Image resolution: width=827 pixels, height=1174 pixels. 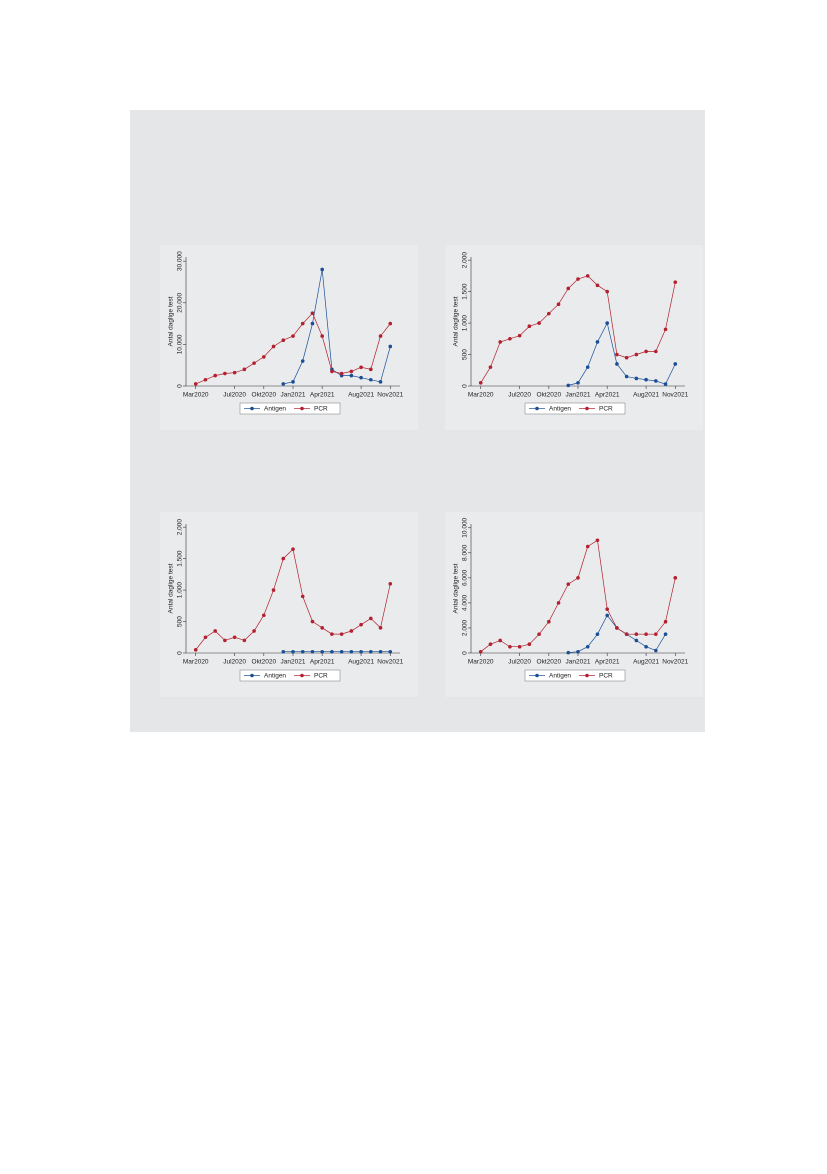 What do you see at coordinates (456, 588) in the screenshot?
I see `y-axis-title: Antal daglige test` at bounding box center [456, 588].